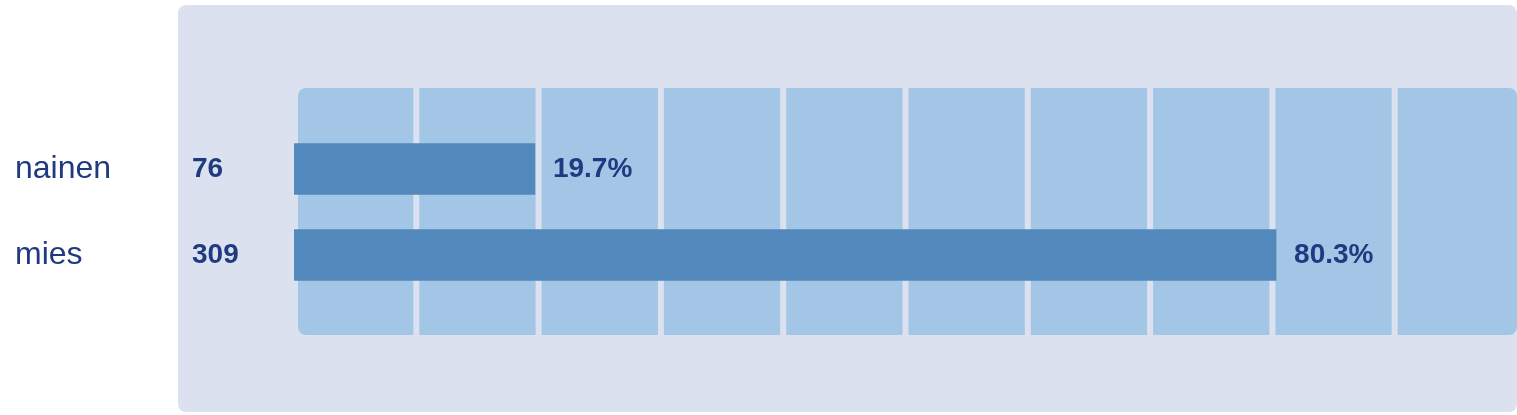 The image size is (1517, 415). Describe the element at coordinates (1334, 253) in the screenshot. I see `data-label: 80.3%` at that location.